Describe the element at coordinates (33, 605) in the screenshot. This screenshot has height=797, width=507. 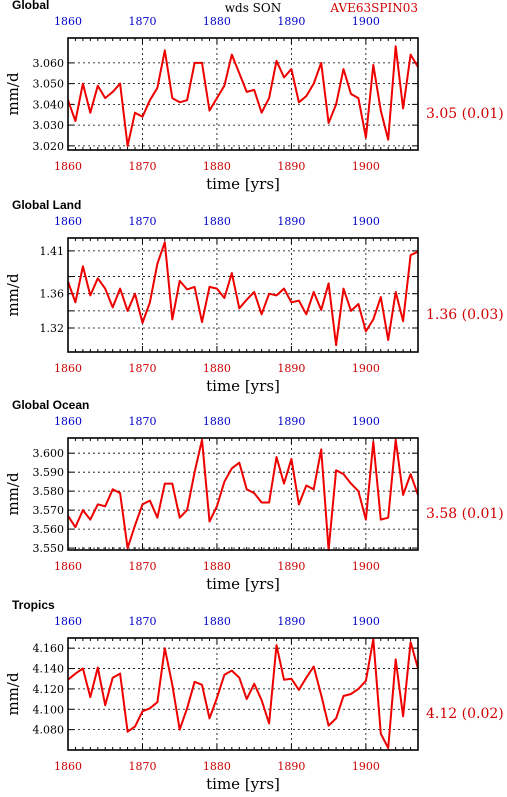
I see `panel-title: Tropics` at that location.